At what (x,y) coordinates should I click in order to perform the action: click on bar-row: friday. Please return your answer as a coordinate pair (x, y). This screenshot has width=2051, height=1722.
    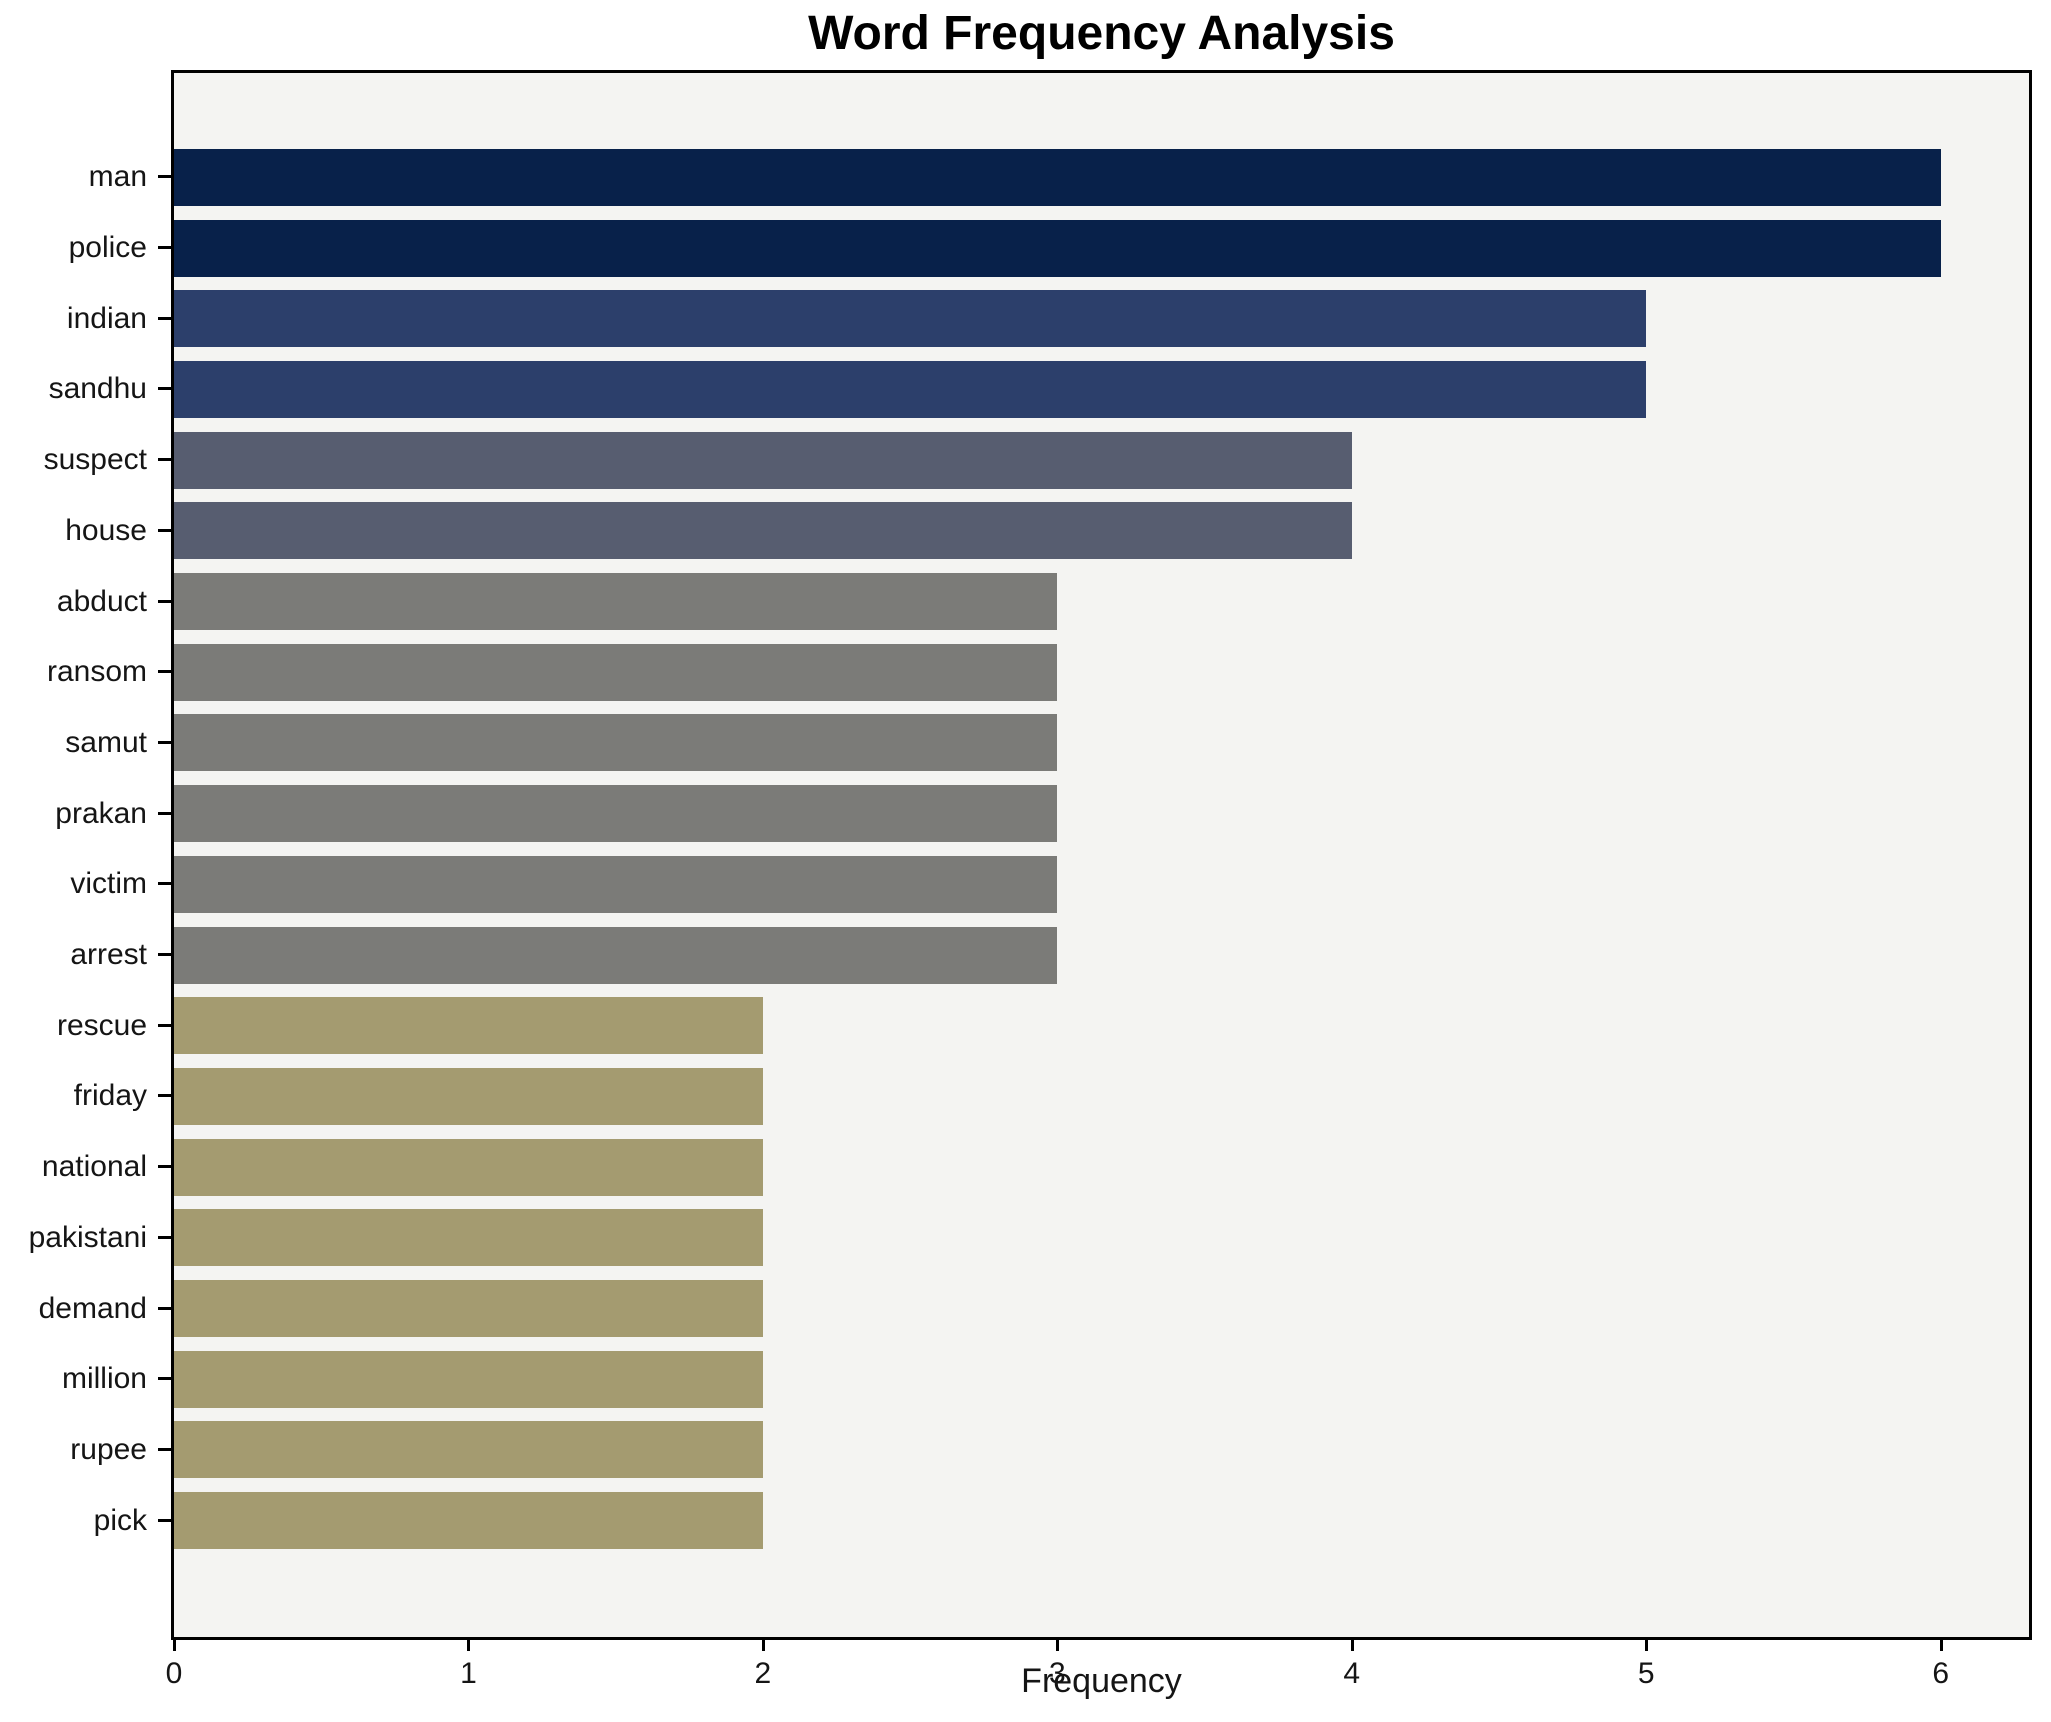
    Looking at the image, I should click on (1051, 1096).